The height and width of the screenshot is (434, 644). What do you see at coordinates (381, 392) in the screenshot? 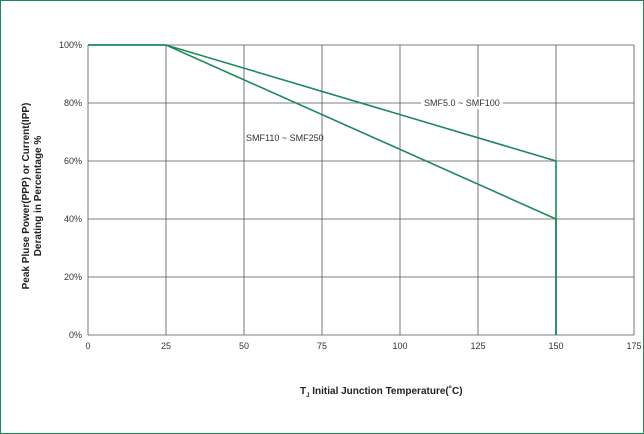
I see `x-axis-title: TJ Initial Junction Temperature(˚C)` at bounding box center [381, 392].